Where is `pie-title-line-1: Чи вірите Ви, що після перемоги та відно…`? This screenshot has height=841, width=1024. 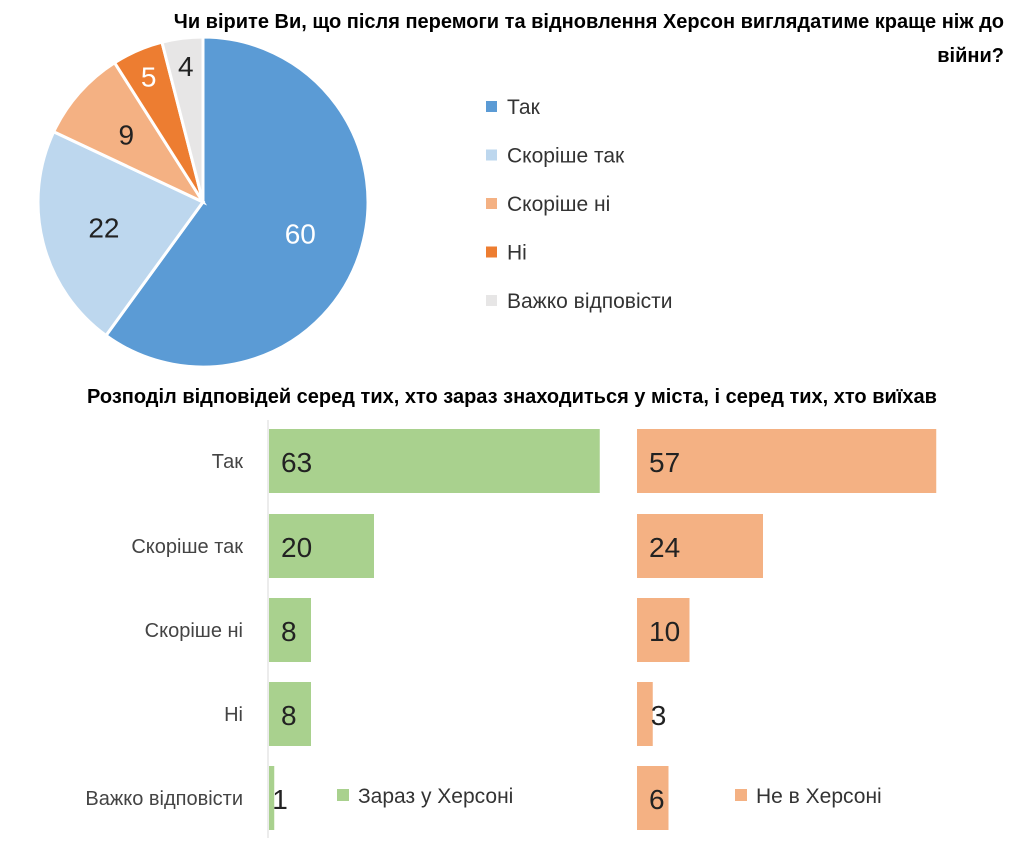
pie-title-line-1: Чи вірите Ви, що після перемоги та відно… is located at coordinates (589, 22).